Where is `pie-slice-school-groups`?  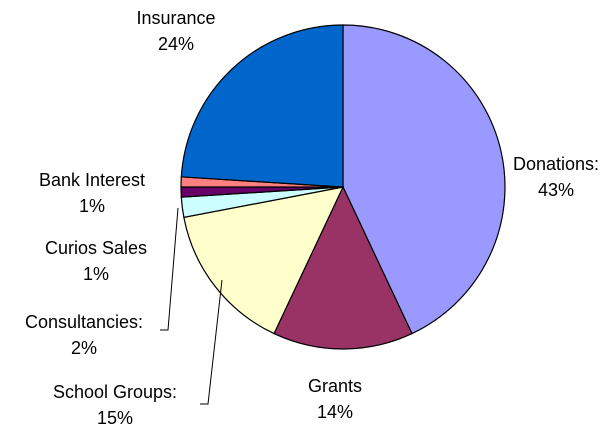 pie-slice-school-groups is located at coordinates (264, 260).